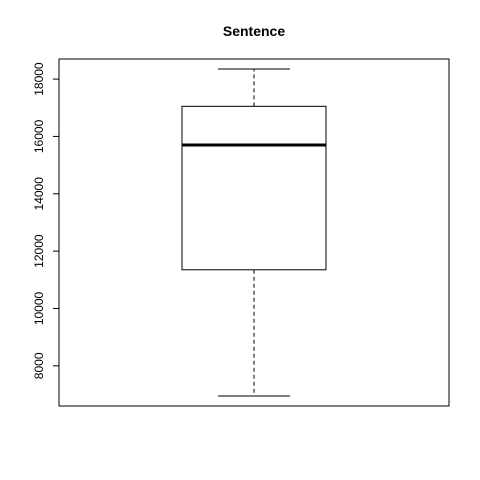 Image resolution: width=480 pixels, height=480 pixels. What do you see at coordinates (39, 365) in the screenshot?
I see `y-tick-label: 8000` at bounding box center [39, 365].